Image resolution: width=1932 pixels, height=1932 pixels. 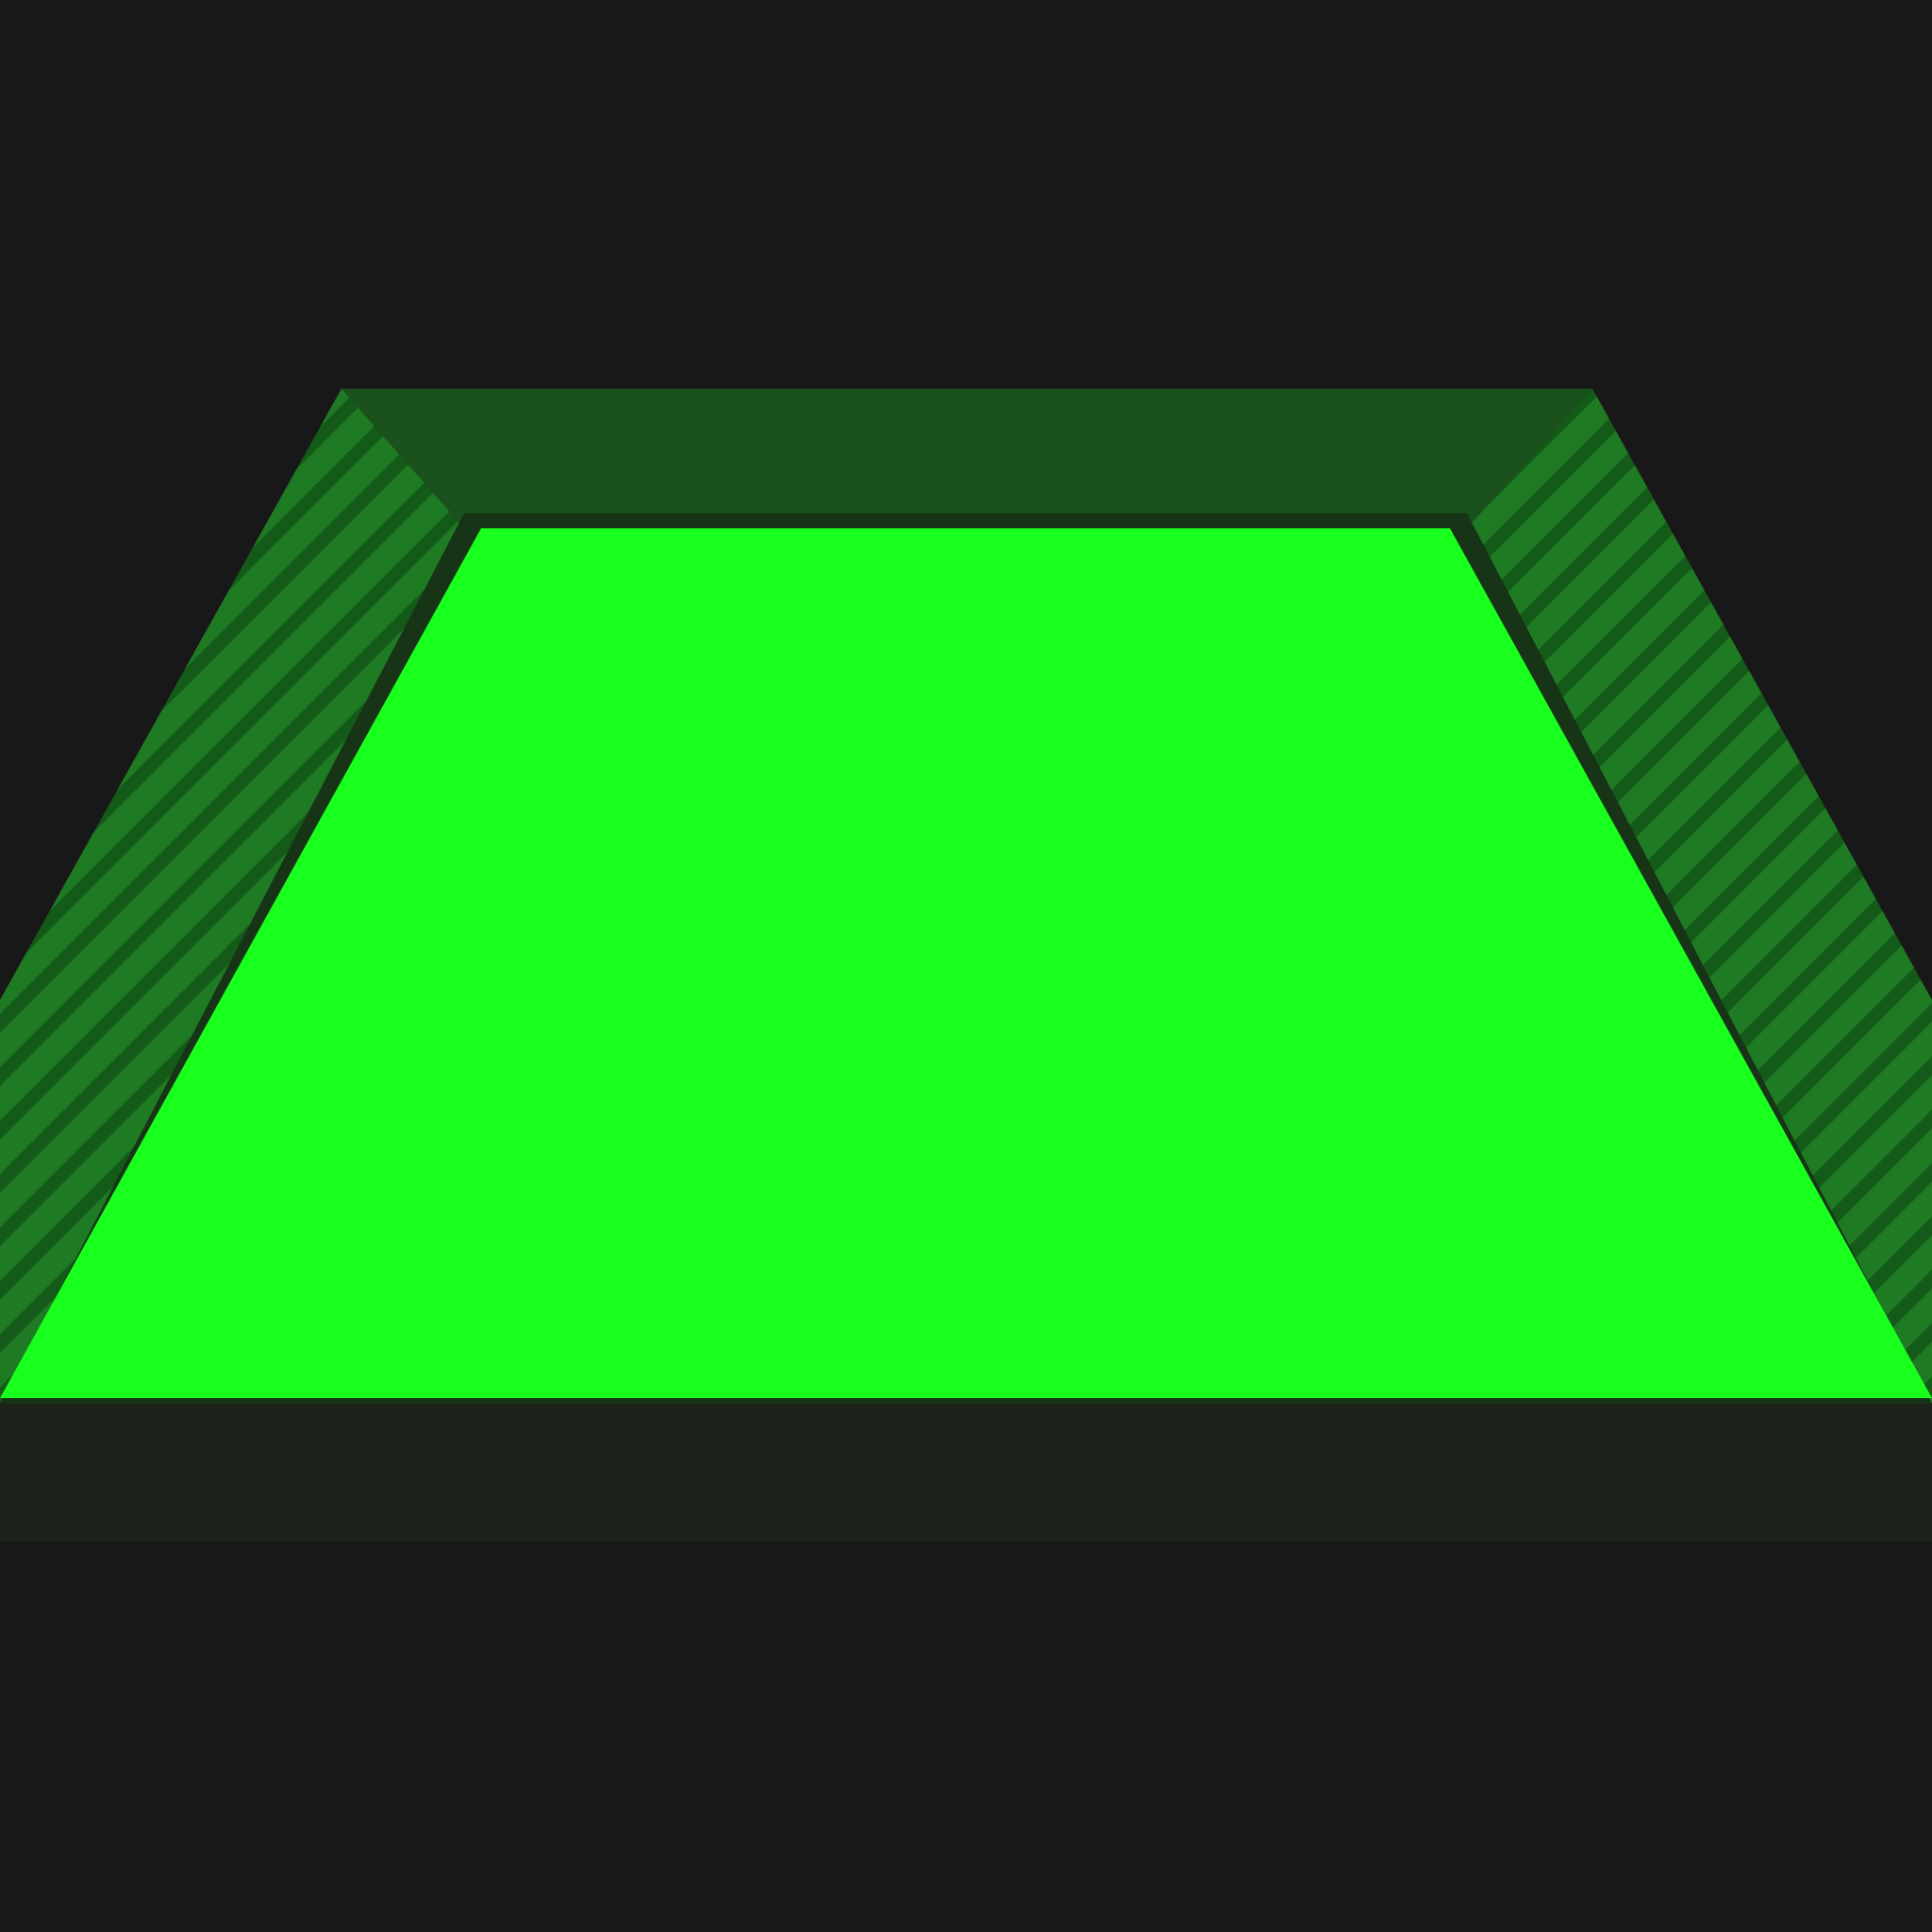 I want to click on bottom-bevel, so click(x=966, y=1473).